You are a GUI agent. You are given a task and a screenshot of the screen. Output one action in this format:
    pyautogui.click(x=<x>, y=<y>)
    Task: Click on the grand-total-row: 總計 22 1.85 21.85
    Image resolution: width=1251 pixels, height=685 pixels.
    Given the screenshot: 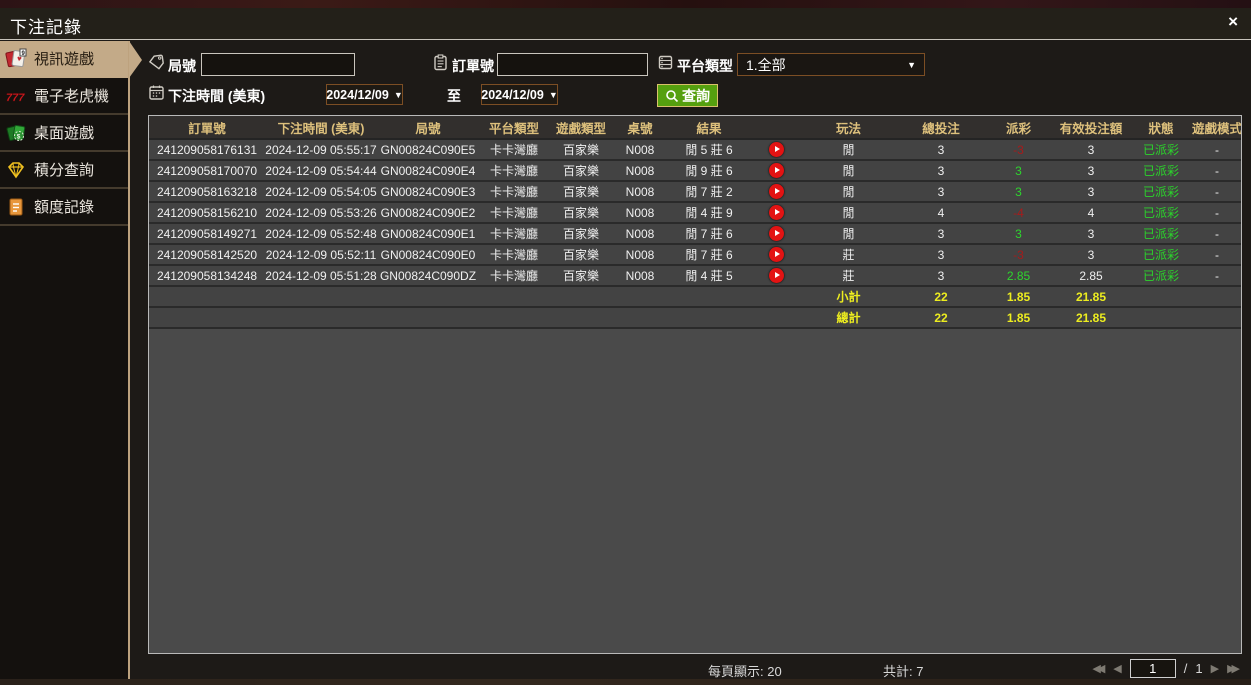 What is the action you would take?
    pyautogui.click(x=695, y=318)
    